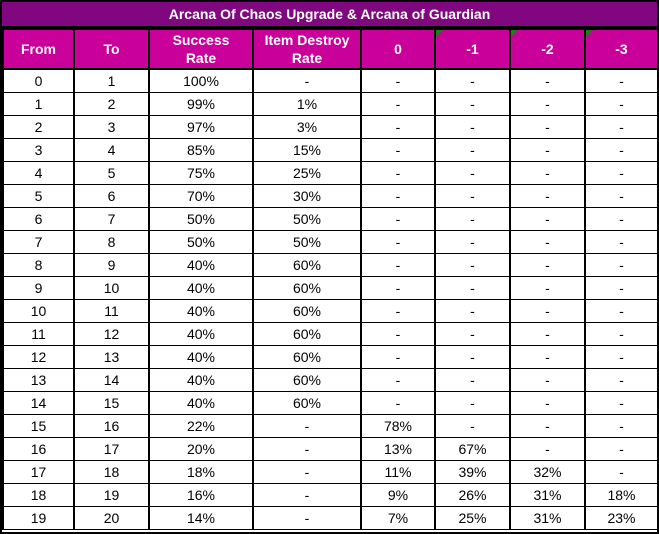 This screenshot has height=534, width=659. I want to click on col-header-item-destroy-rate: Item Destroy Rate, so click(307, 49).